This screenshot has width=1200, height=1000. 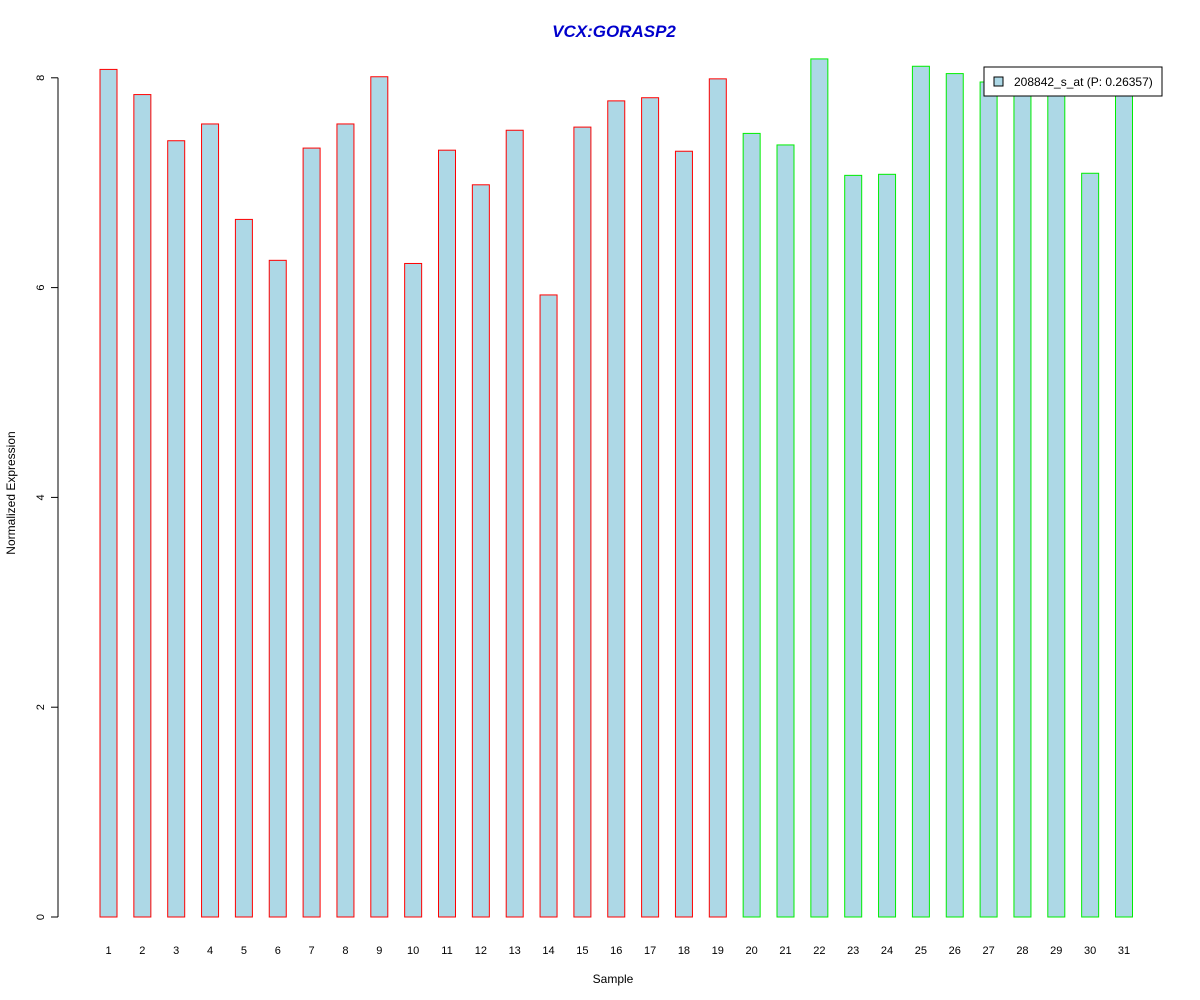 I want to click on legend: 208842_s_at (P: 0.26357), so click(x=1073, y=81).